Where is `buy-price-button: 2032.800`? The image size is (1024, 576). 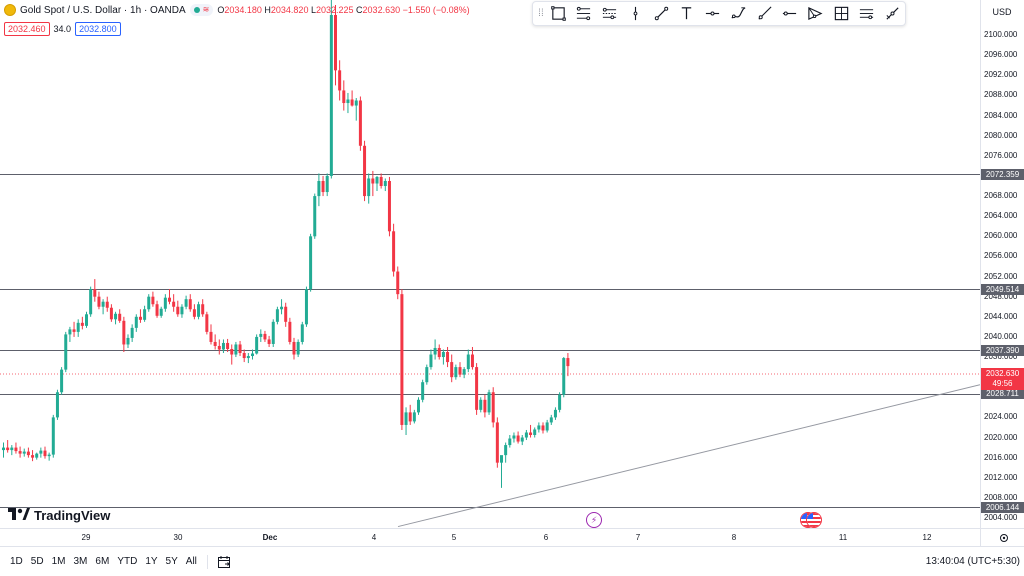 buy-price-button: 2032.800 is located at coordinates (98, 29).